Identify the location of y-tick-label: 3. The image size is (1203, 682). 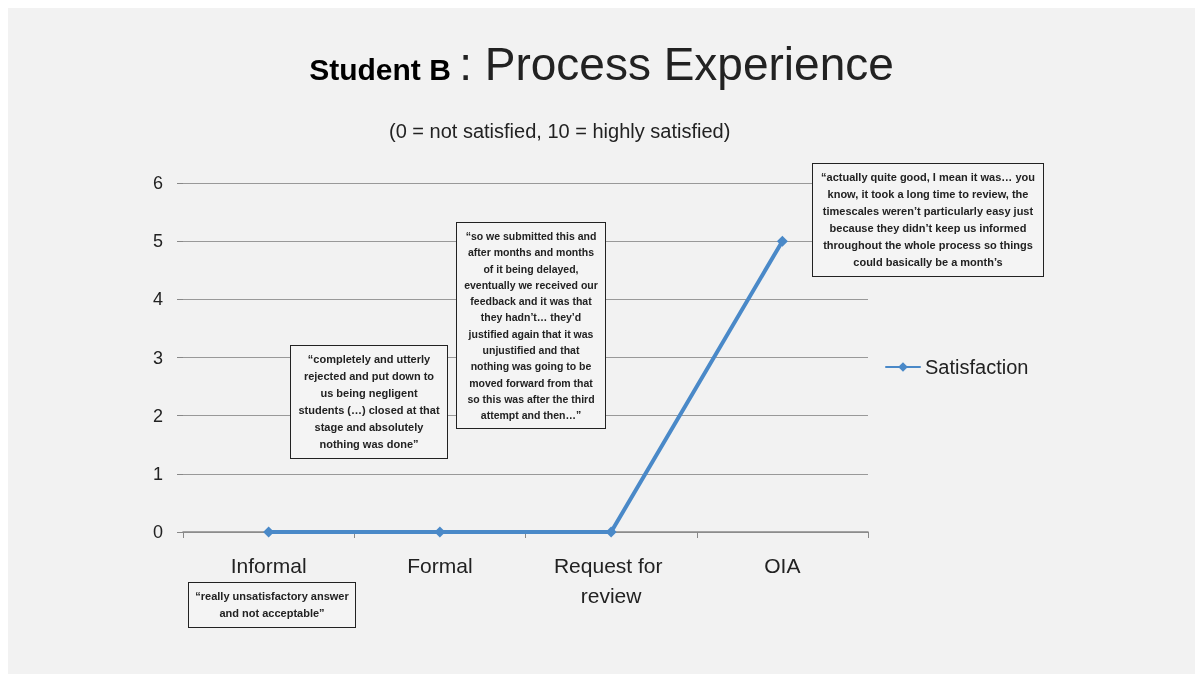
(157, 357).